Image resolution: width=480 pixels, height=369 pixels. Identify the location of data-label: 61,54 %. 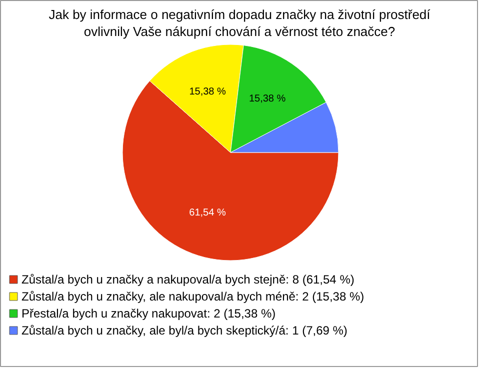
(207, 213).